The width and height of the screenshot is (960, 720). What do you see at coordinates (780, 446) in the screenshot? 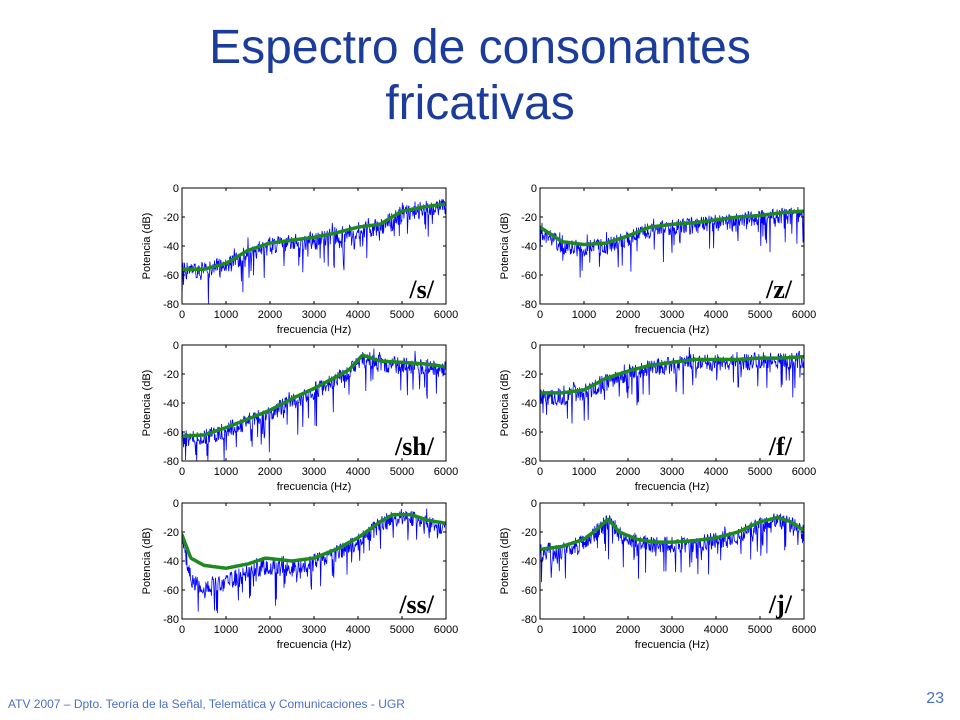
I see `phoneme-label: /f/` at bounding box center [780, 446].